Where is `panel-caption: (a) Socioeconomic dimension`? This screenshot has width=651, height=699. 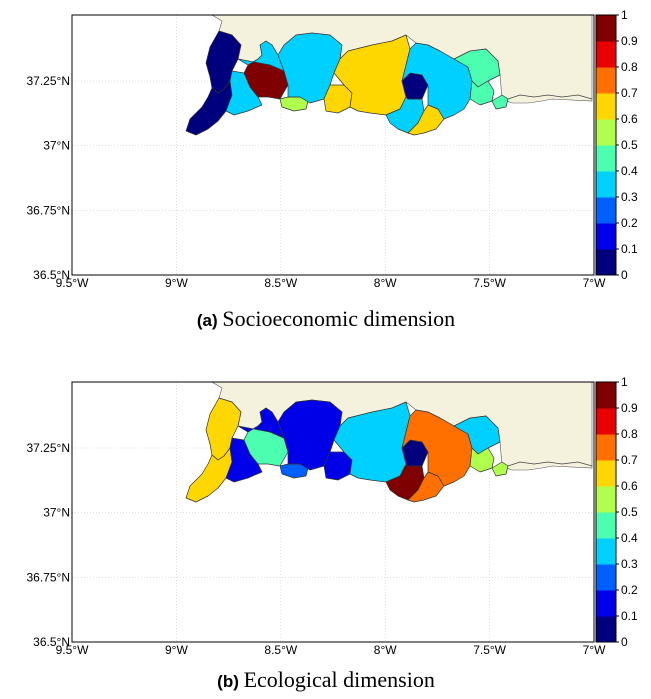
panel-caption: (a) Socioeconomic dimension is located at coordinates (326, 318).